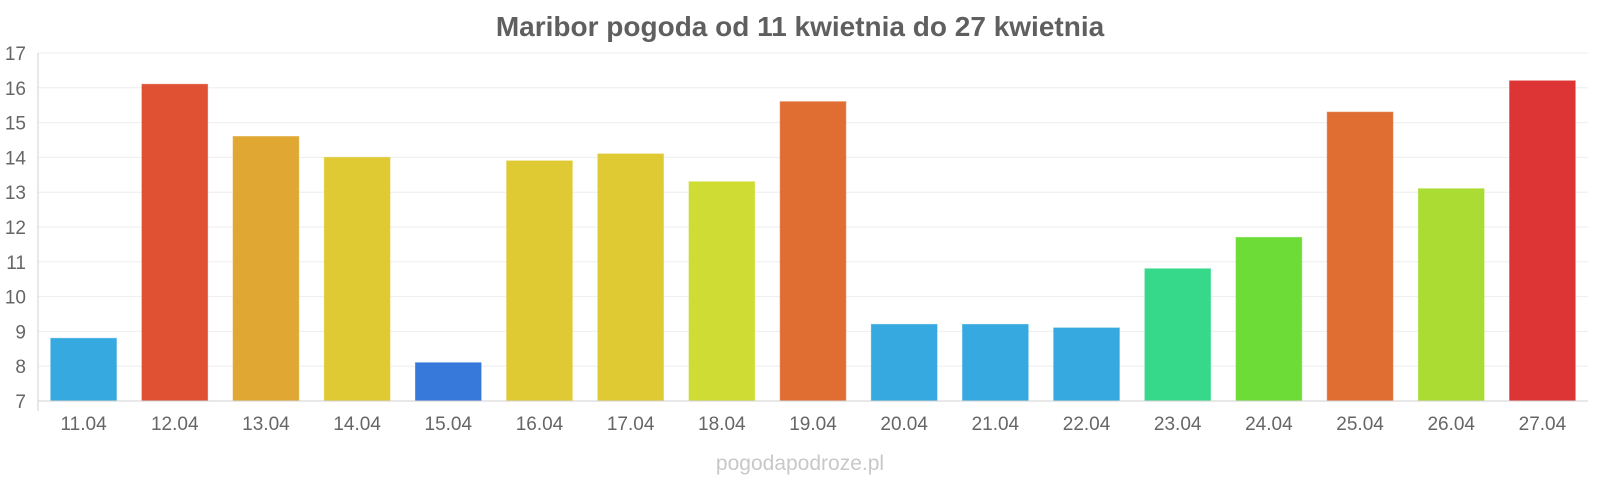  What do you see at coordinates (175, 424) in the screenshot?
I see `x-tick-label: 12.04` at bounding box center [175, 424].